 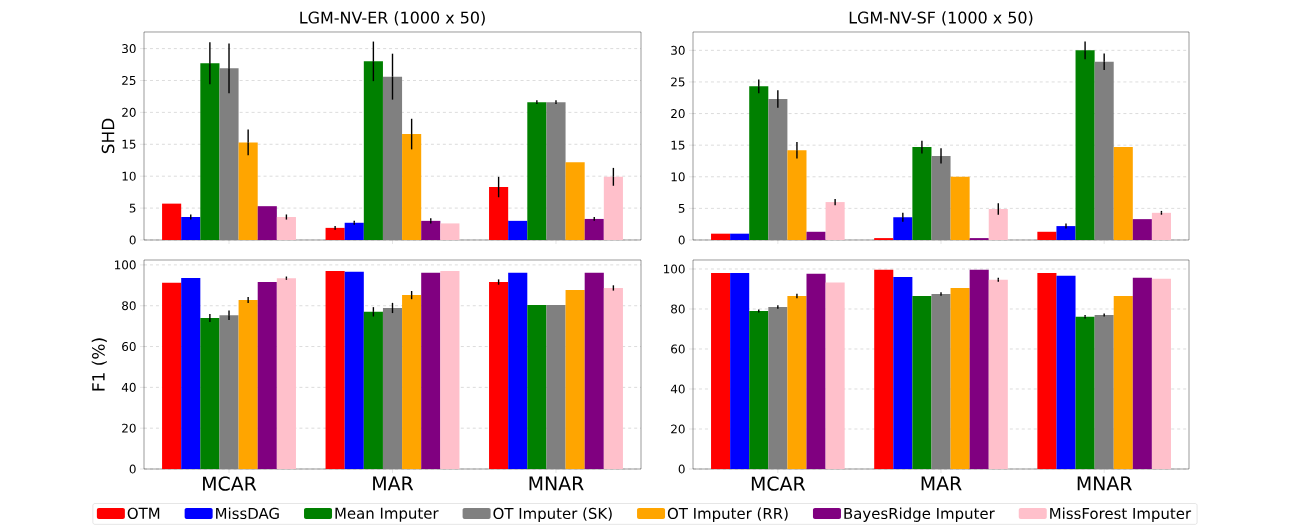 What do you see at coordinates (108, 136) in the screenshot?
I see `y-axis-title: SHD` at bounding box center [108, 136].